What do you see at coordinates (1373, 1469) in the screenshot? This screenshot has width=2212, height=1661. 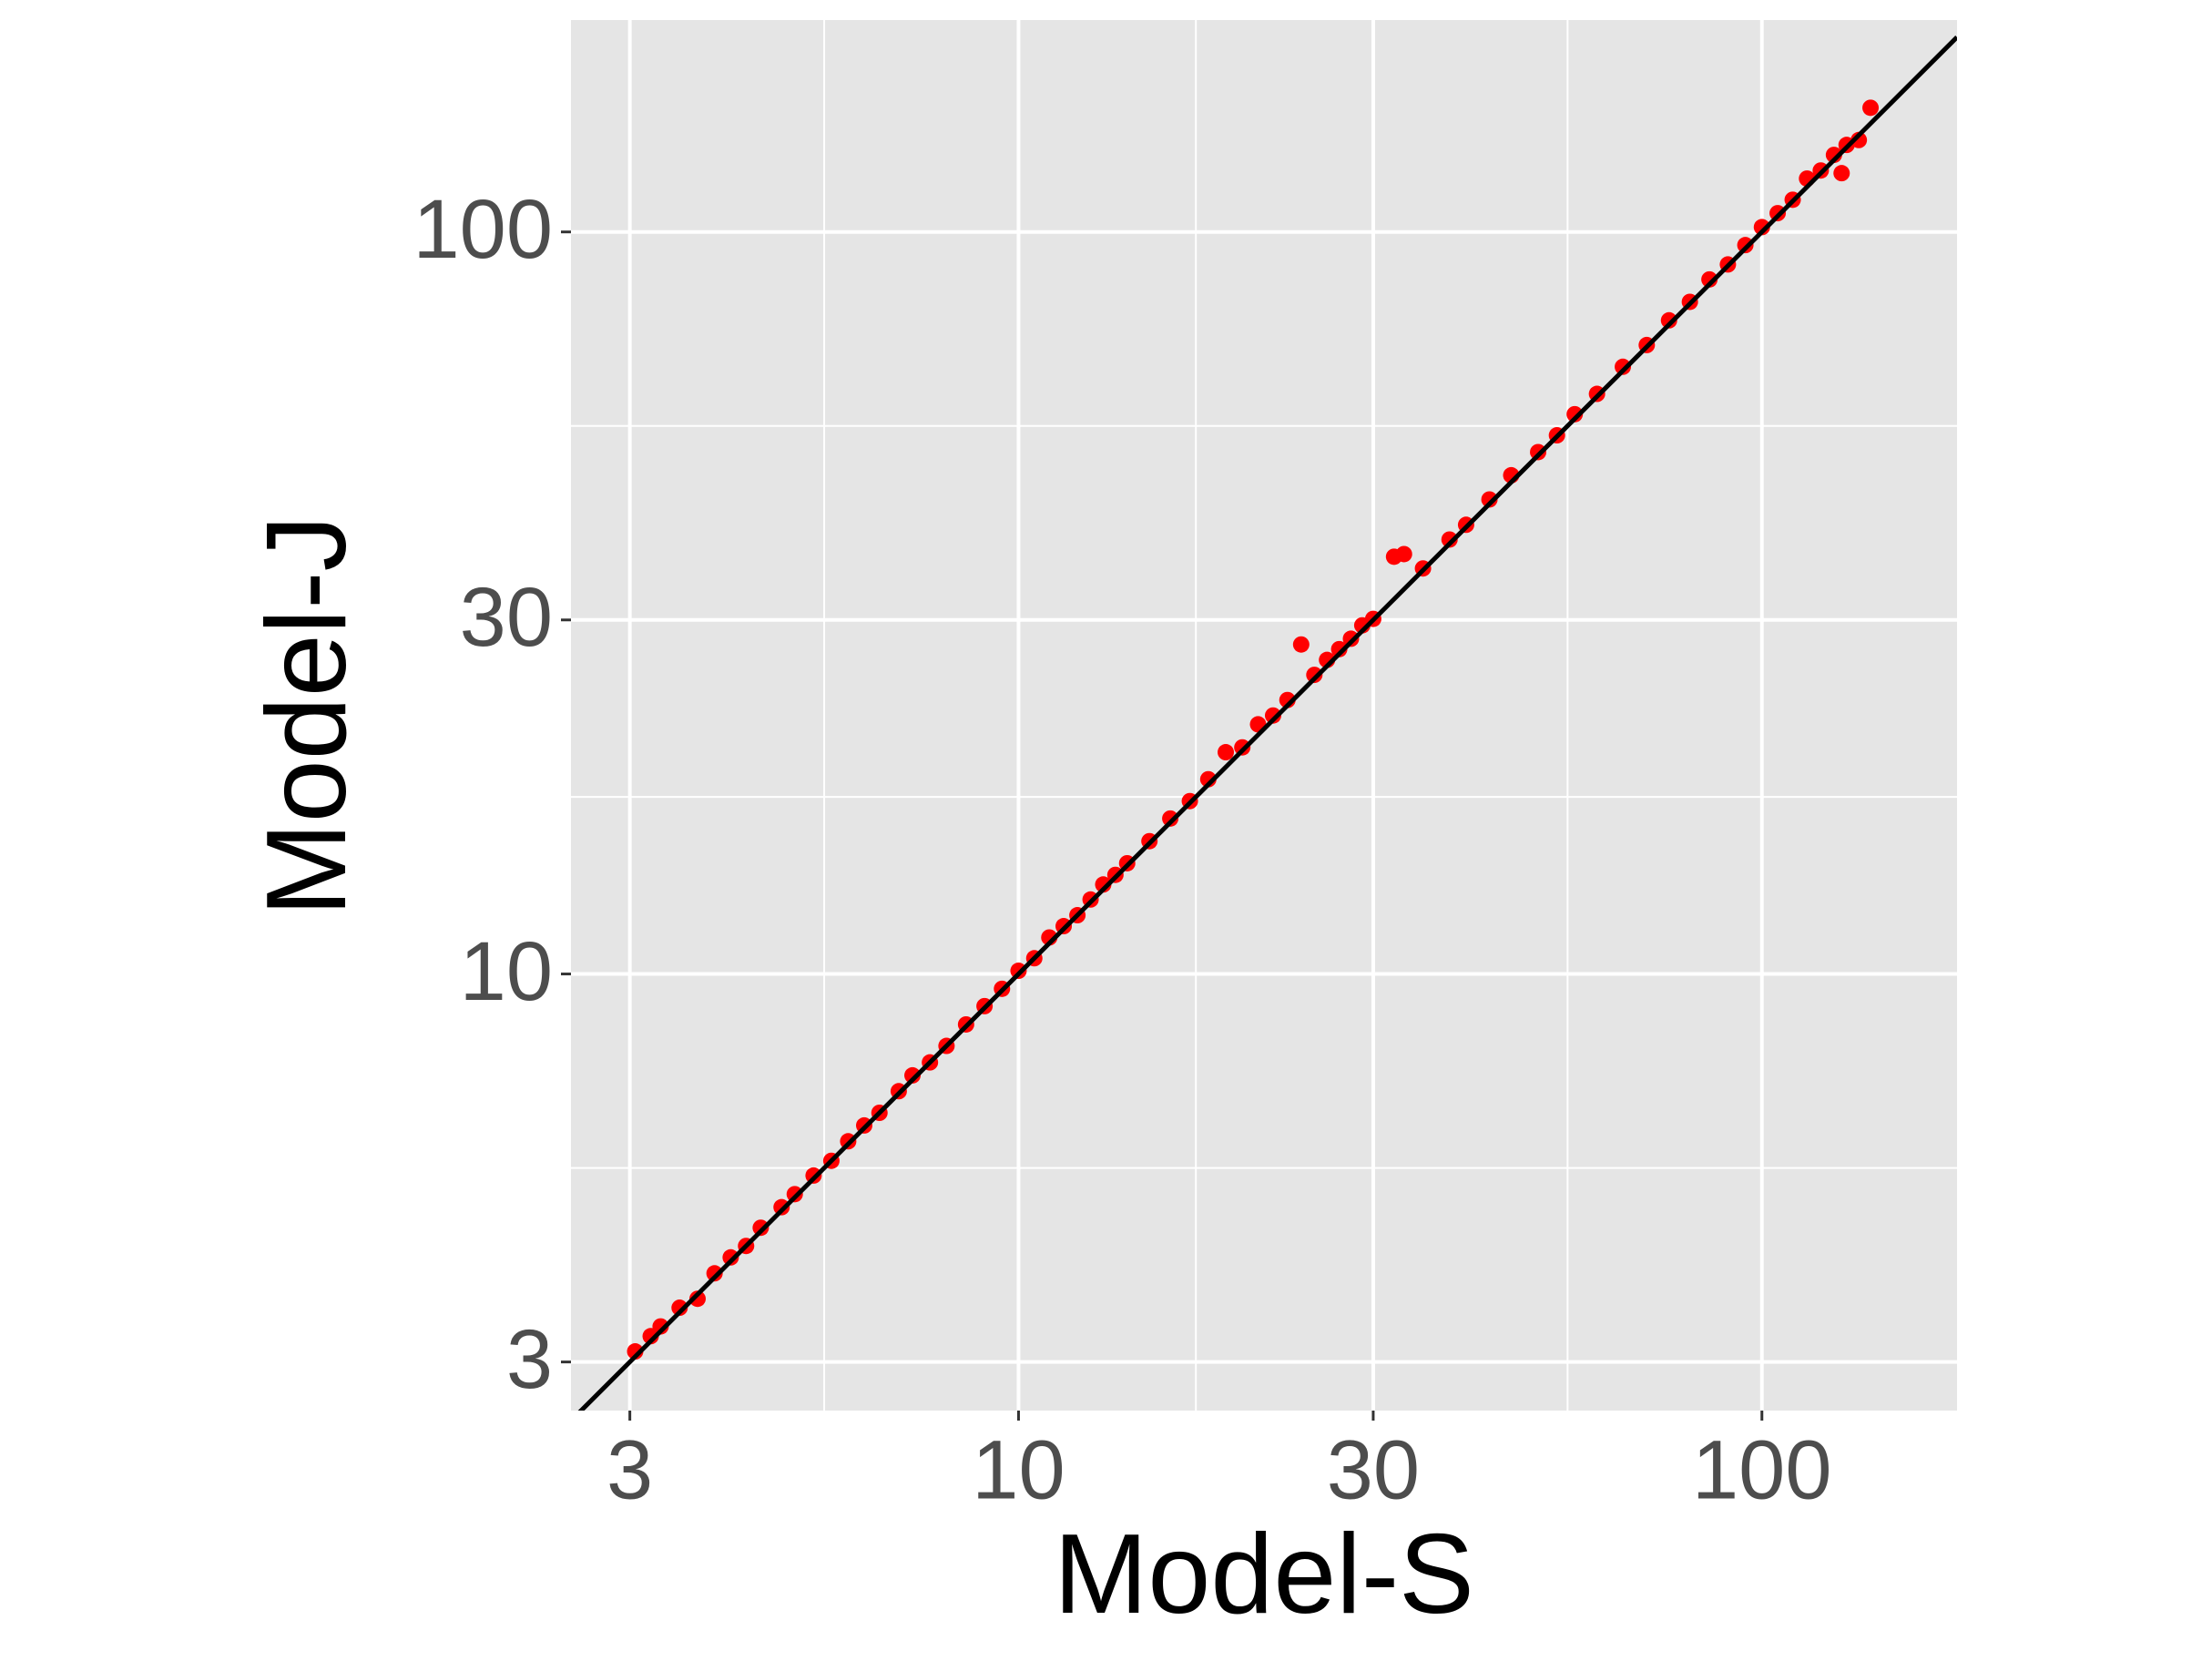 I see `x-tick-label: 30` at bounding box center [1373, 1469].